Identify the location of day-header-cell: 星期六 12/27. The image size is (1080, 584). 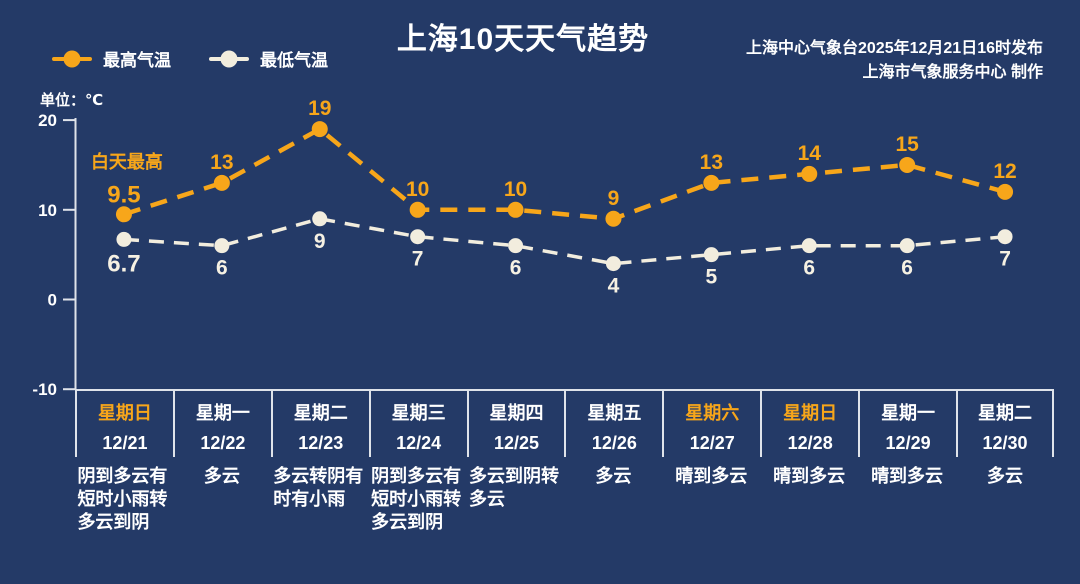
(711, 424).